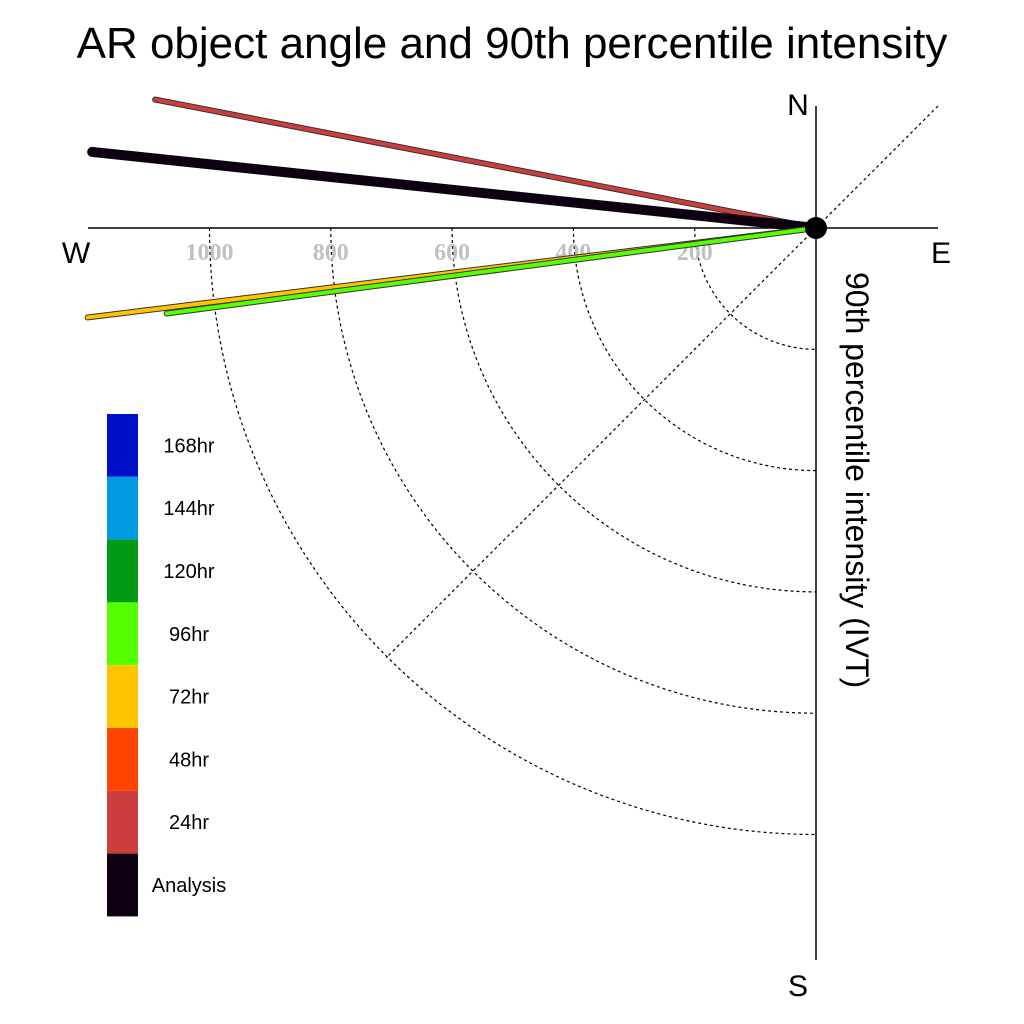  I want to click on legend-label: 168hr, so click(188, 446).